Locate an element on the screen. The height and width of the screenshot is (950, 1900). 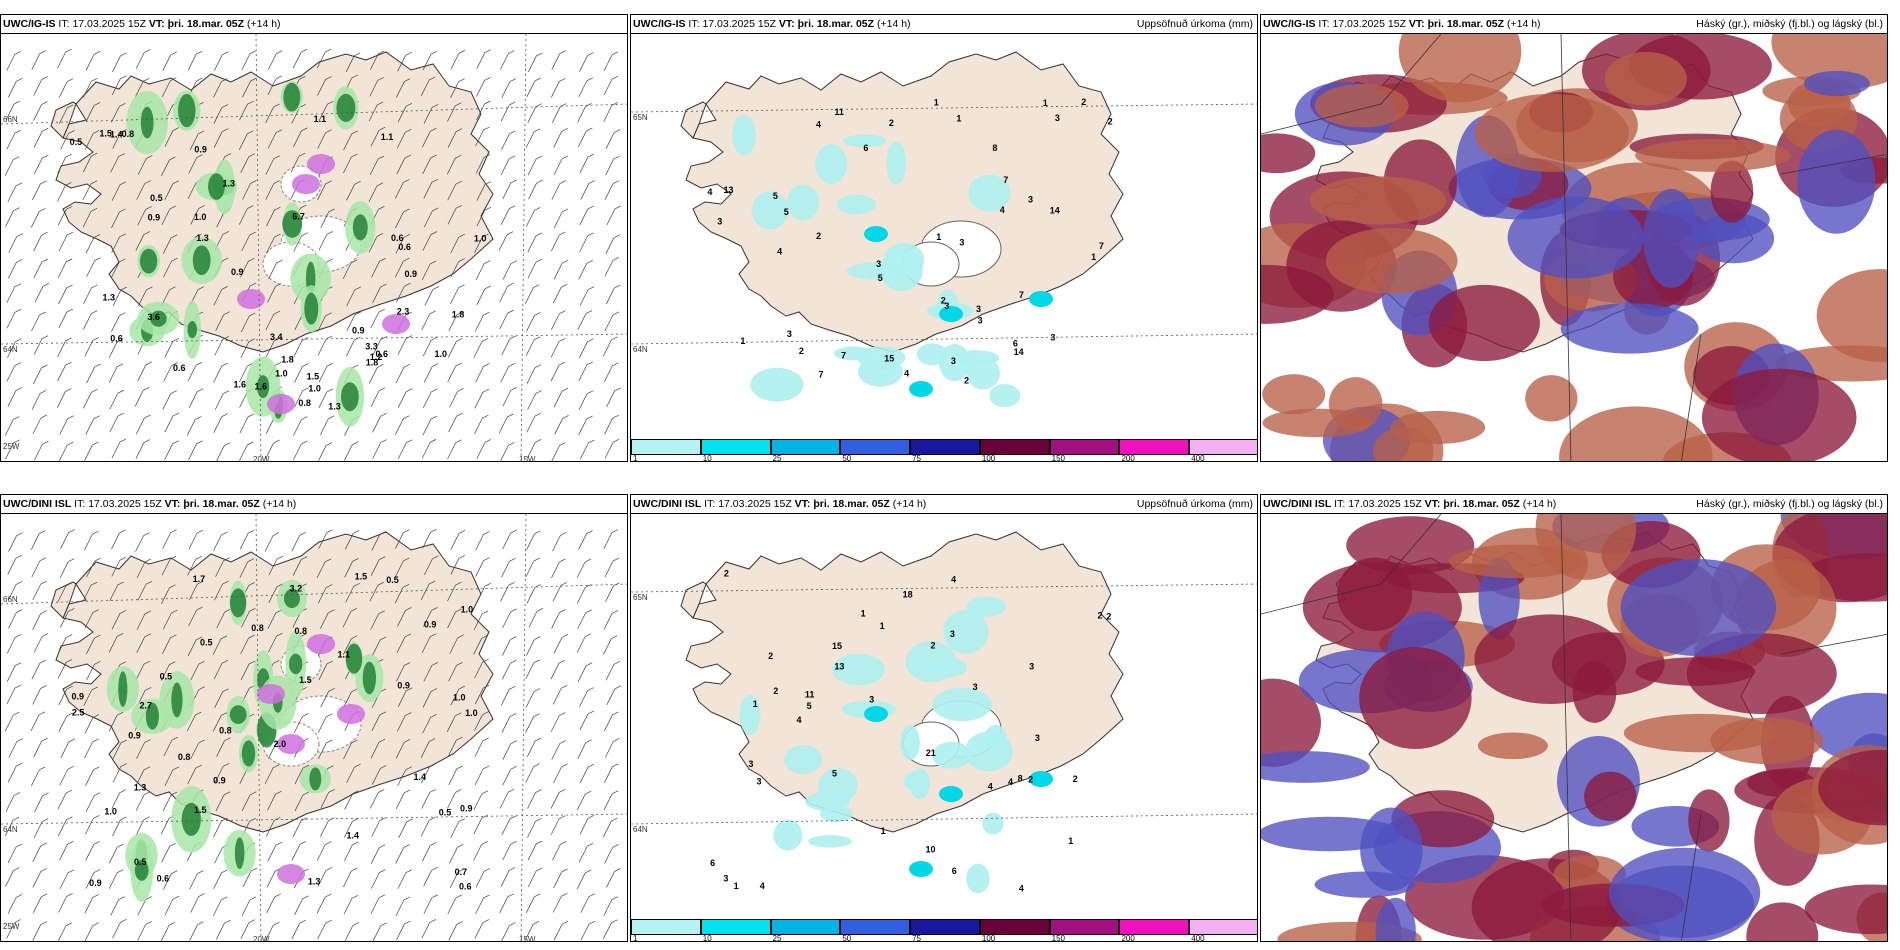
precip-value-label: 0.9 is located at coordinates (410, 274).